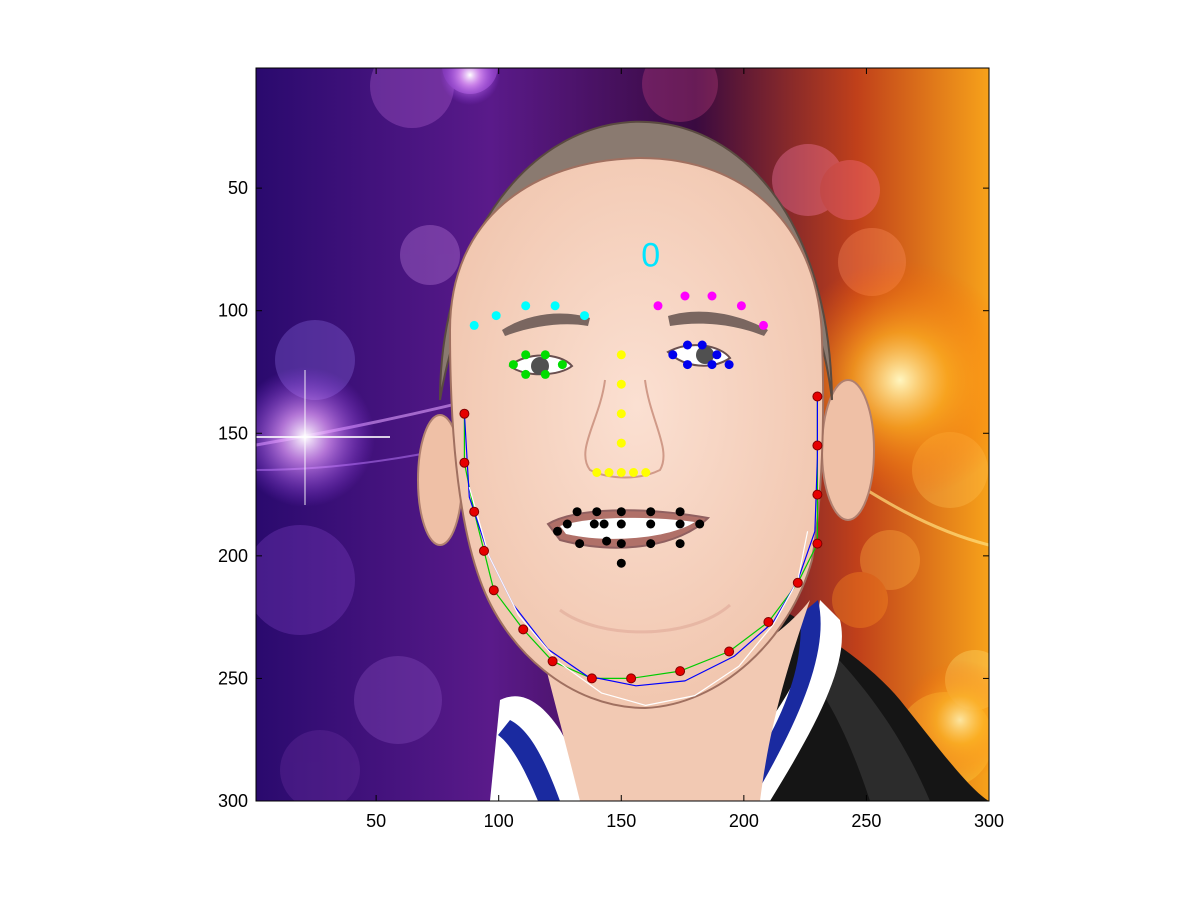 This screenshot has height=900, width=1201. Describe the element at coordinates (989, 821) in the screenshot. I see `x-tick-label: 300` at that location.